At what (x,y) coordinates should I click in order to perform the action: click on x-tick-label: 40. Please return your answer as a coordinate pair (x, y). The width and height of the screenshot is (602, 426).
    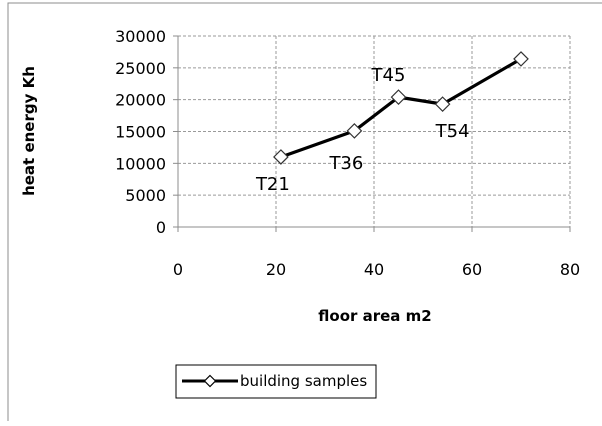
    Looking at the image, I should click on (374, 269).